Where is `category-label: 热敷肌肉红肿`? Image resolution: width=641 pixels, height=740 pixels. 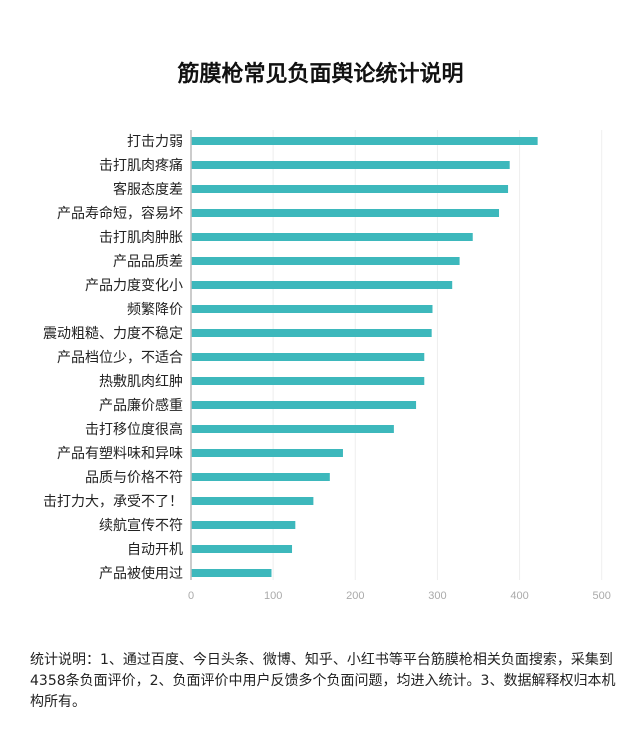
category-label: 热敷肌肉红肿 is located at coordinates (141, 382).